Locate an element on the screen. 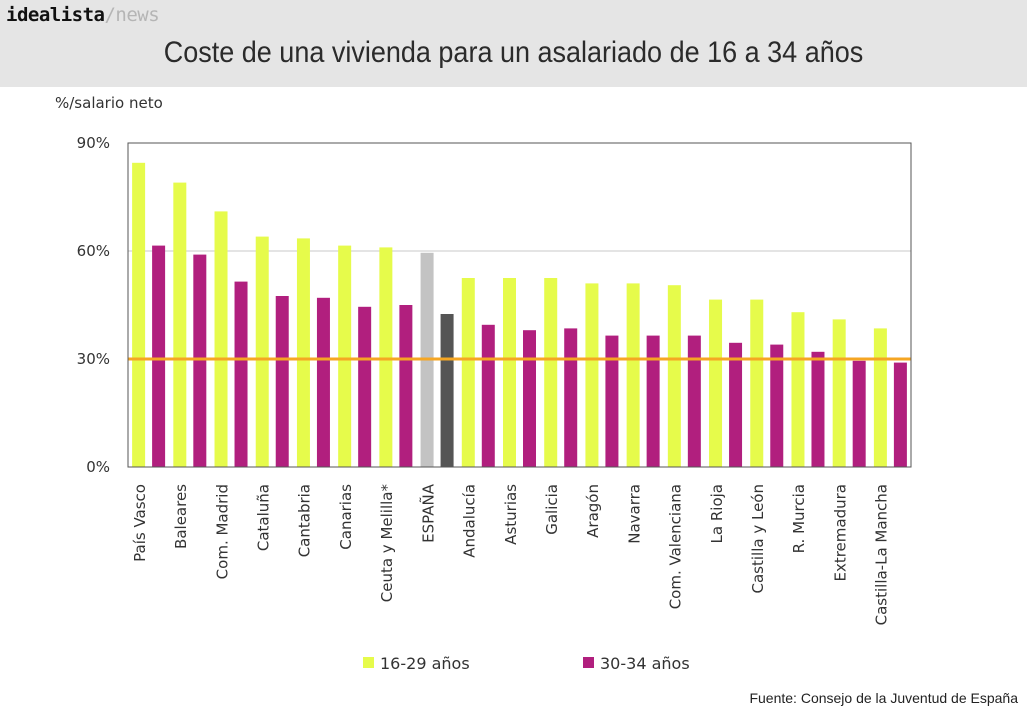 Image resolution: width=1027 pixels, height=714 pixels. x-tick-label: Canarias is located at coordinates (346, 517).